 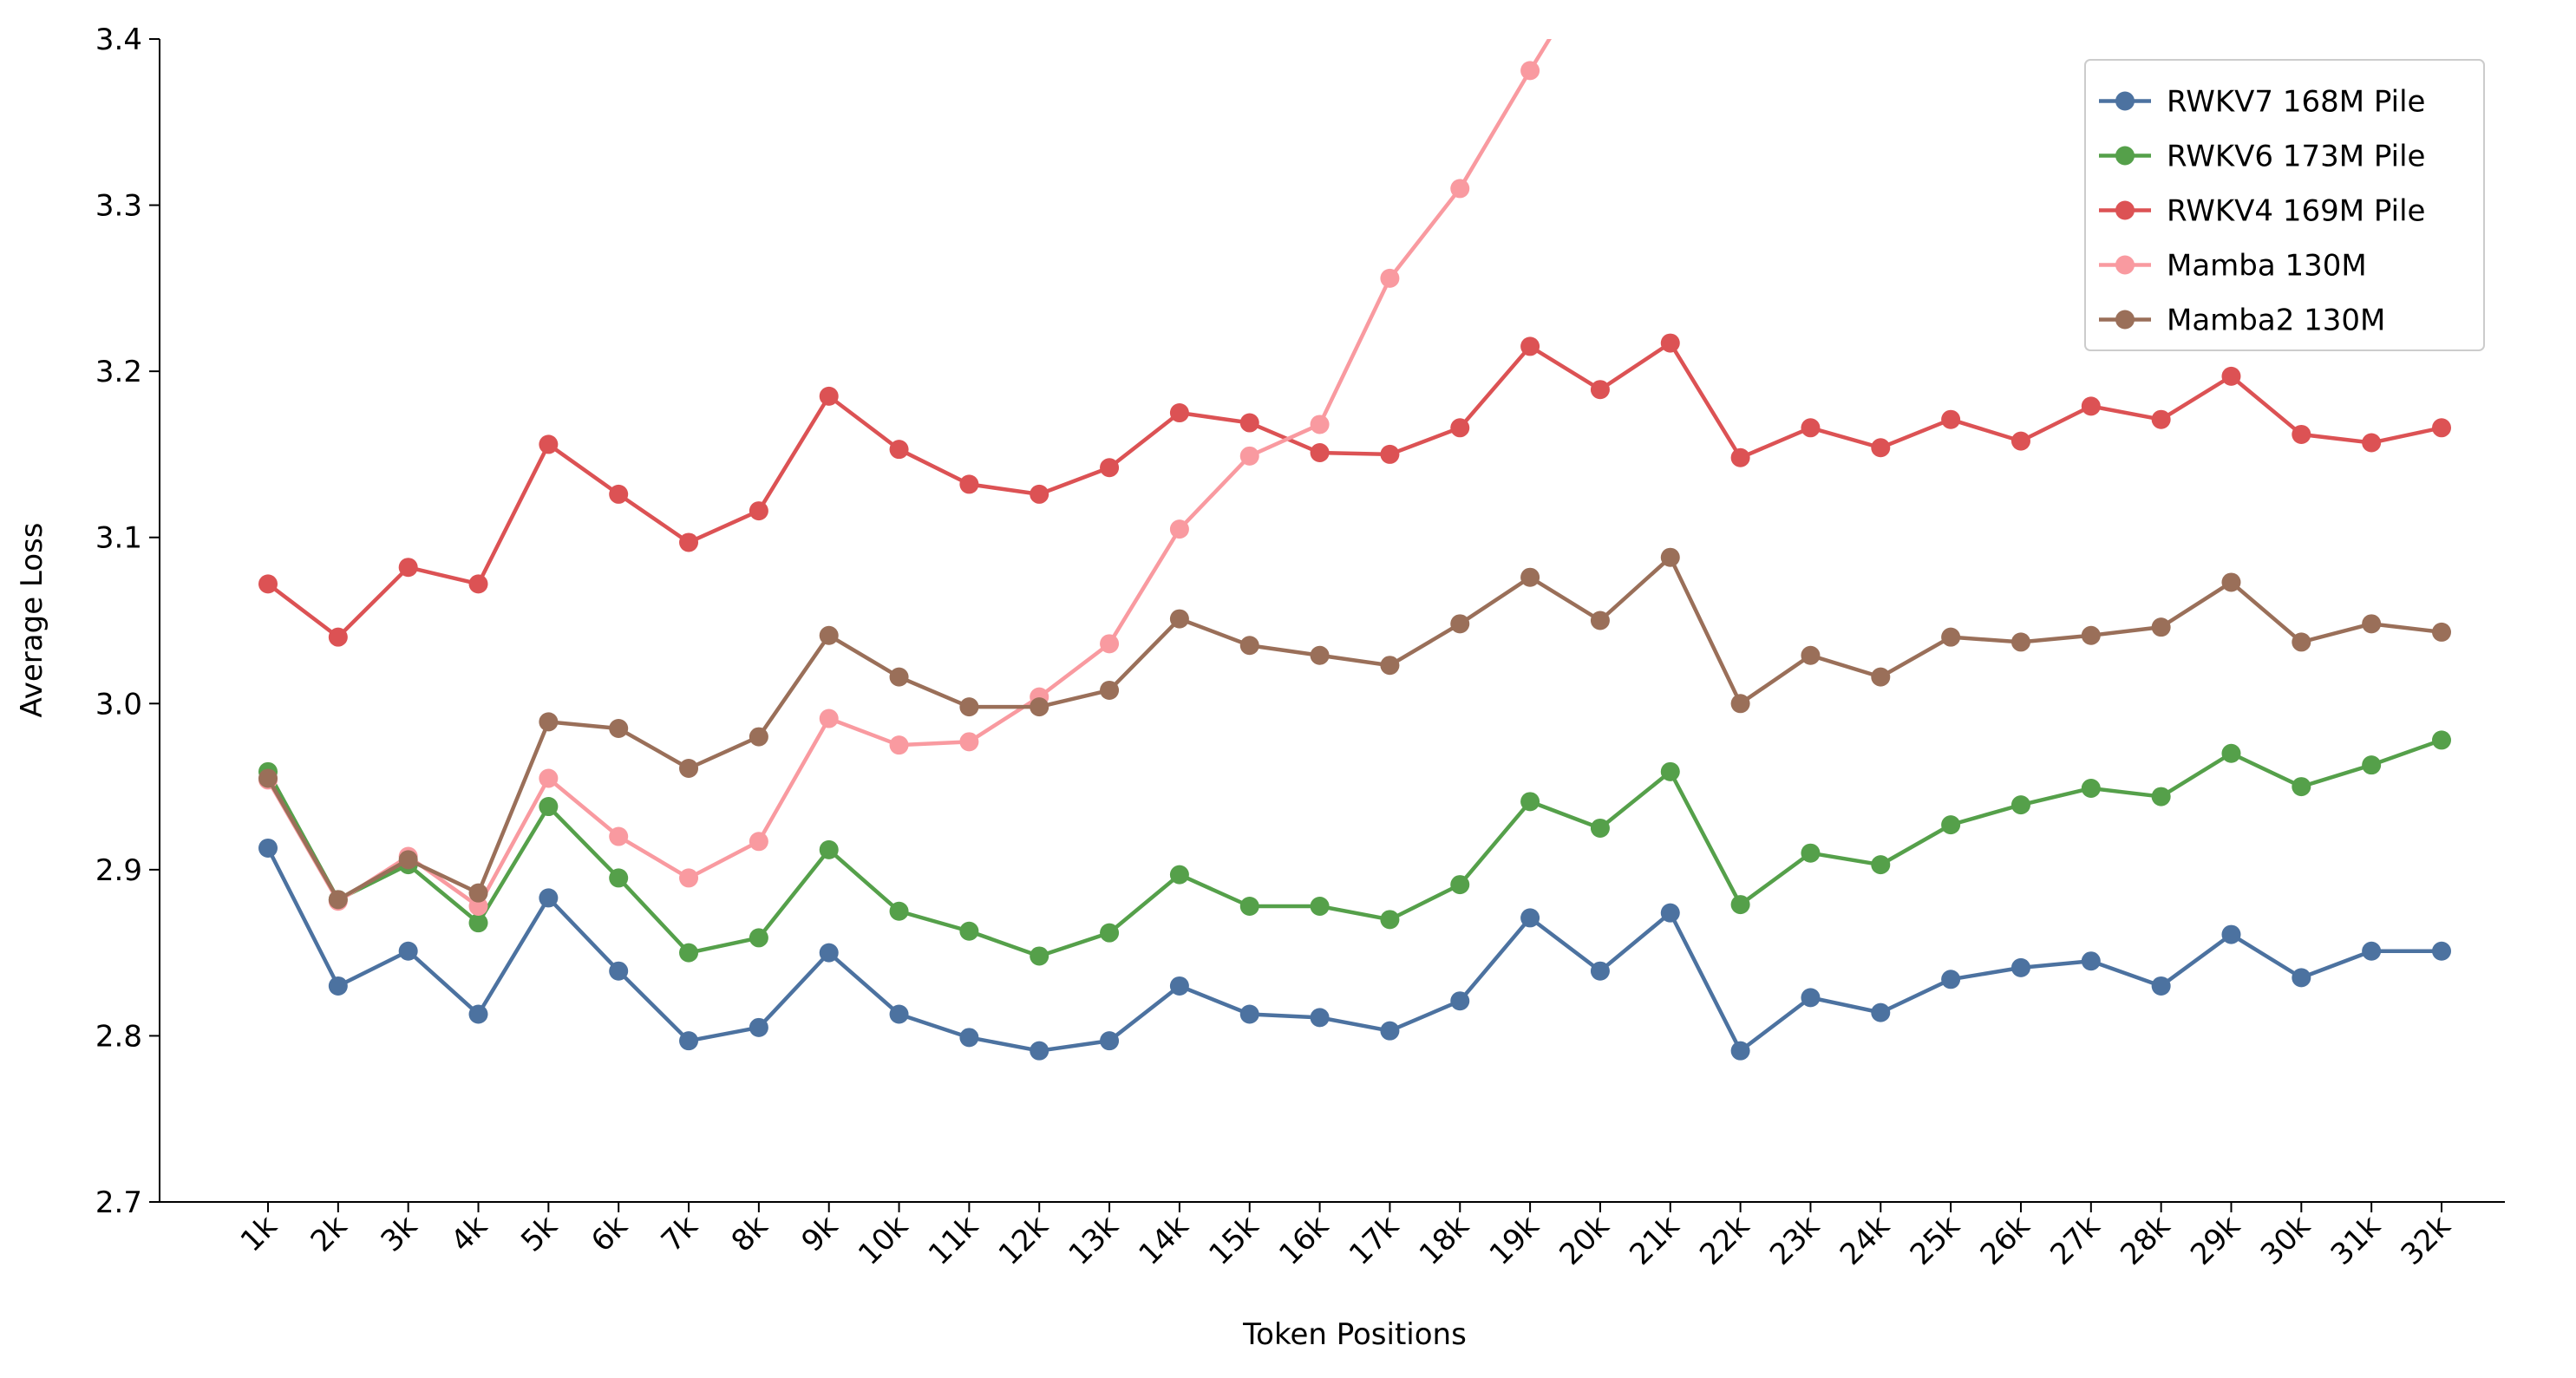 I want to click on y-tick-label: 2.8, so click(x=118, y=1036).